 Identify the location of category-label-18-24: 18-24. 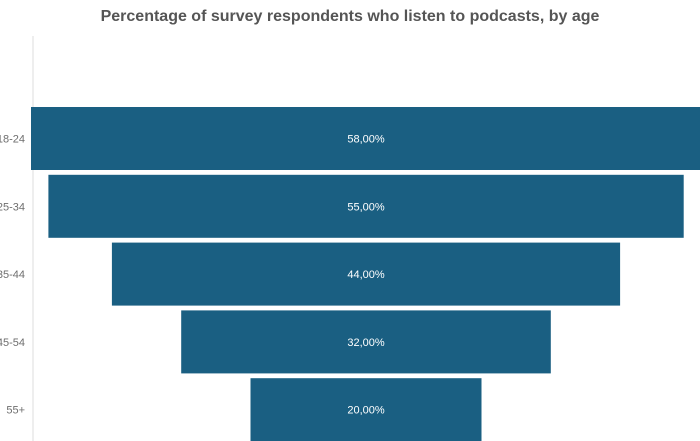
(12, 140).